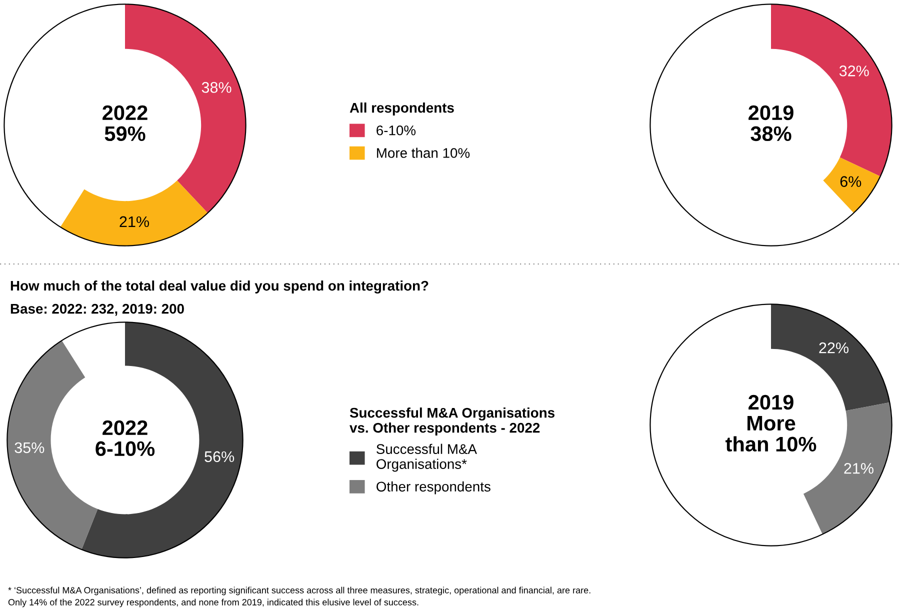  What do you see at coordinates (452, 422) in the screenshot?
I see `legend-title: Successful M&A Organisations vs. Other respondents - 2022` at bounding box center [452, 422].